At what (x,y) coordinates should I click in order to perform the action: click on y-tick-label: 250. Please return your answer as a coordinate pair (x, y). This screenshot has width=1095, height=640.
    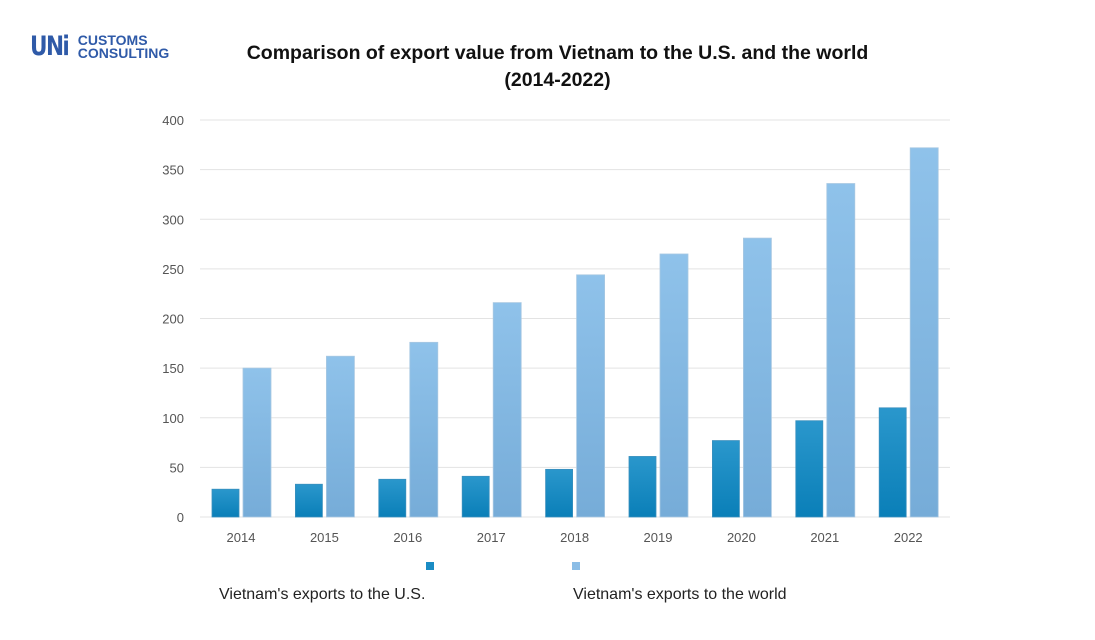
    Looking at the image, I should click on (173, 269).